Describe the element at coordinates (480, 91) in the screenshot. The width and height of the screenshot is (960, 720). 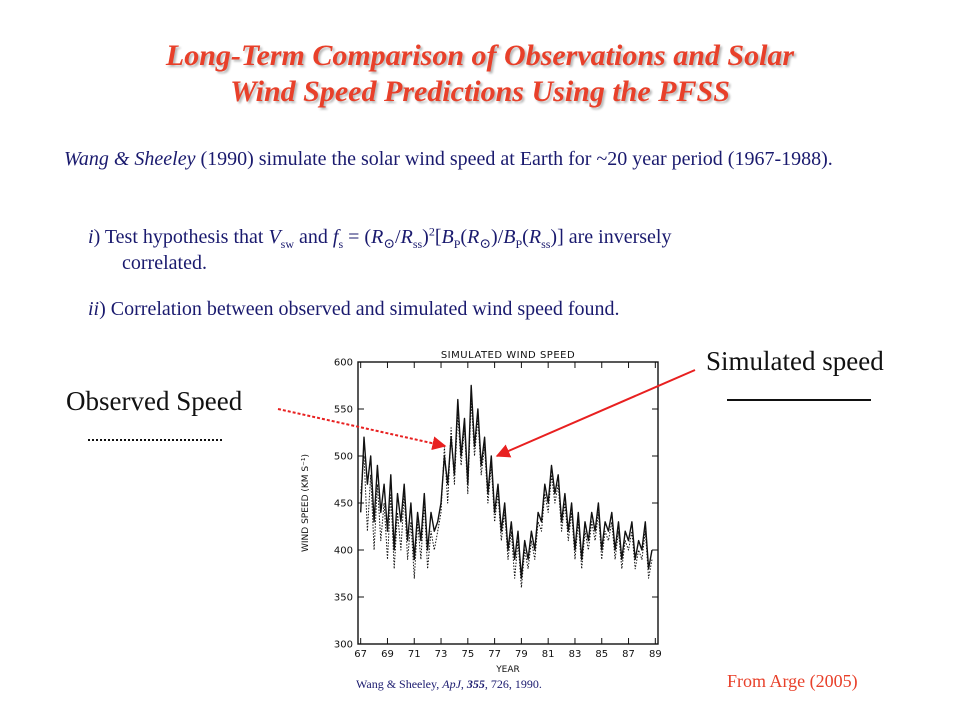
I see `title-line-2: Wind Speed Predictions Using the PFSS` at that location.